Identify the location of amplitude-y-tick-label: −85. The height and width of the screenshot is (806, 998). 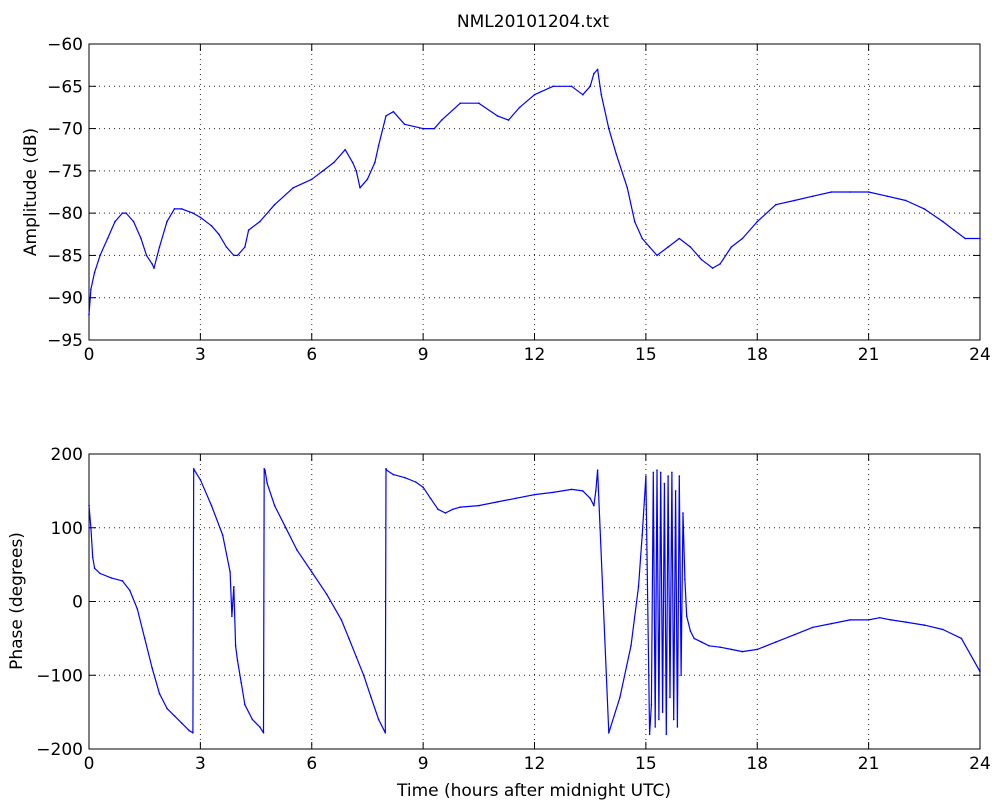
(65, 256).